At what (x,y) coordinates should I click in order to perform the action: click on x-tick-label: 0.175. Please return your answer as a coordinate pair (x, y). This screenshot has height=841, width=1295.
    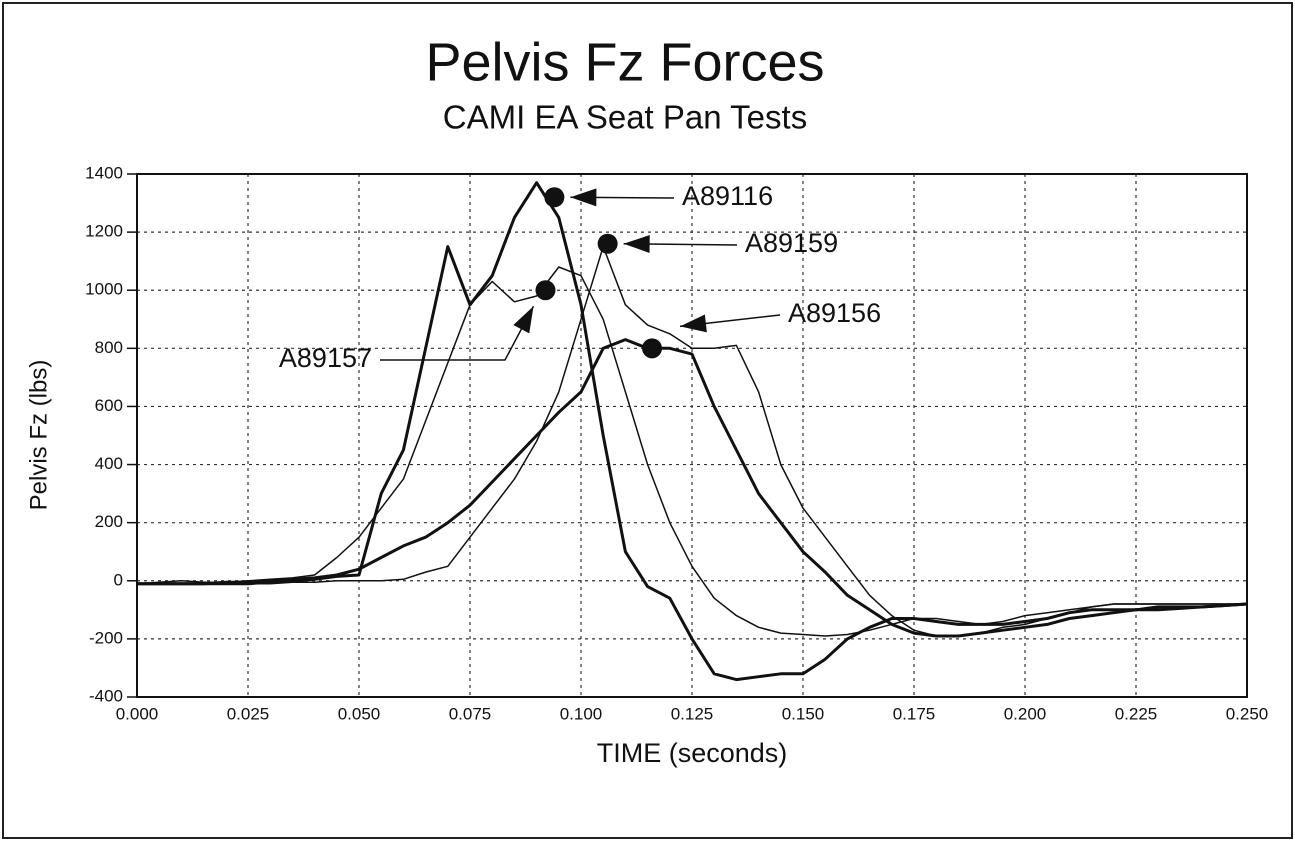
    Looking at the image, I should click on (914, 713).